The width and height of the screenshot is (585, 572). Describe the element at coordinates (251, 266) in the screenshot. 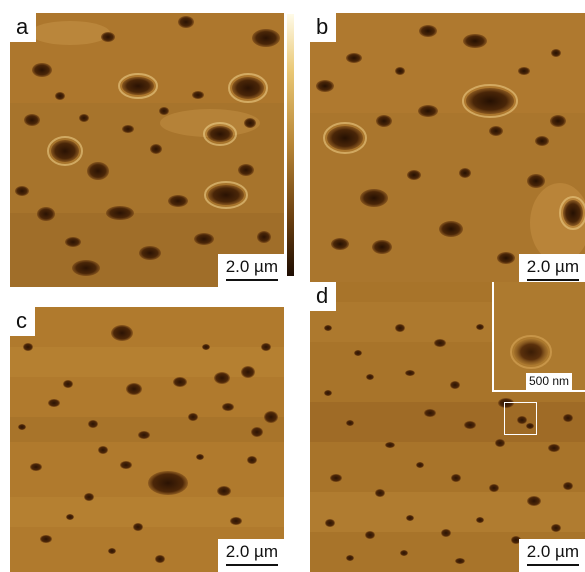

I see `scale-bar-label-a: 2.0 µm` at that location.